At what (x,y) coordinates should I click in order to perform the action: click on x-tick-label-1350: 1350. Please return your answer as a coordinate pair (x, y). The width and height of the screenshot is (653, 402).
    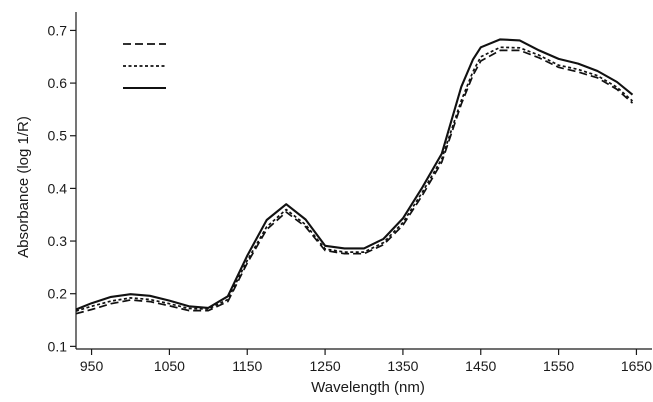
    Looking at the image, I should click on (402, 366).